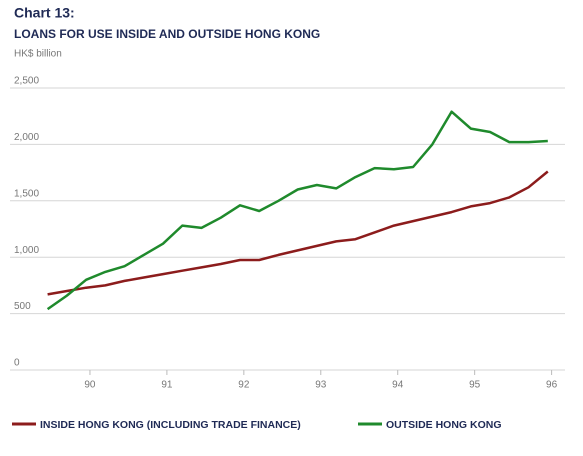 This screenshot has height=456, width=583. Describe the element at coordinates (26, 250) in the screenshot. I see `y-tick-label: 1,000` at that location.